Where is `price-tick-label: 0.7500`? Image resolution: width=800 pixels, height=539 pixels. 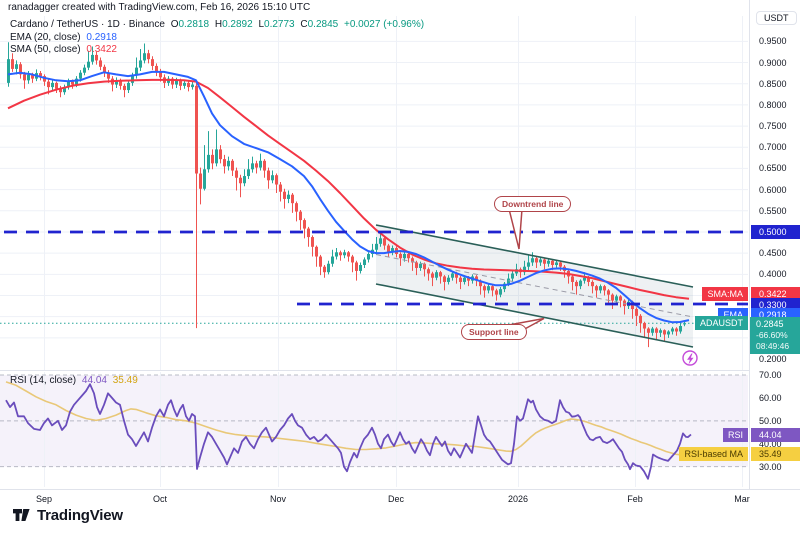
price-tick-label: 0.7500 is located at coordinates (773, 126).